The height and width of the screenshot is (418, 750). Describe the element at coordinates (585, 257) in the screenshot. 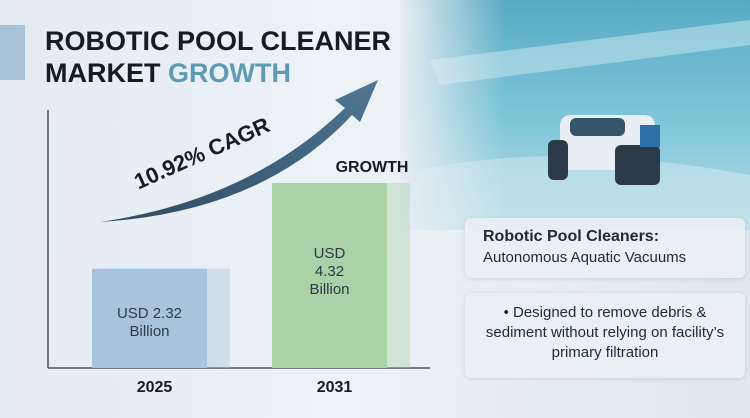

I see `panel-subheading: Autonomous Aquatic Vacuums` at that location.